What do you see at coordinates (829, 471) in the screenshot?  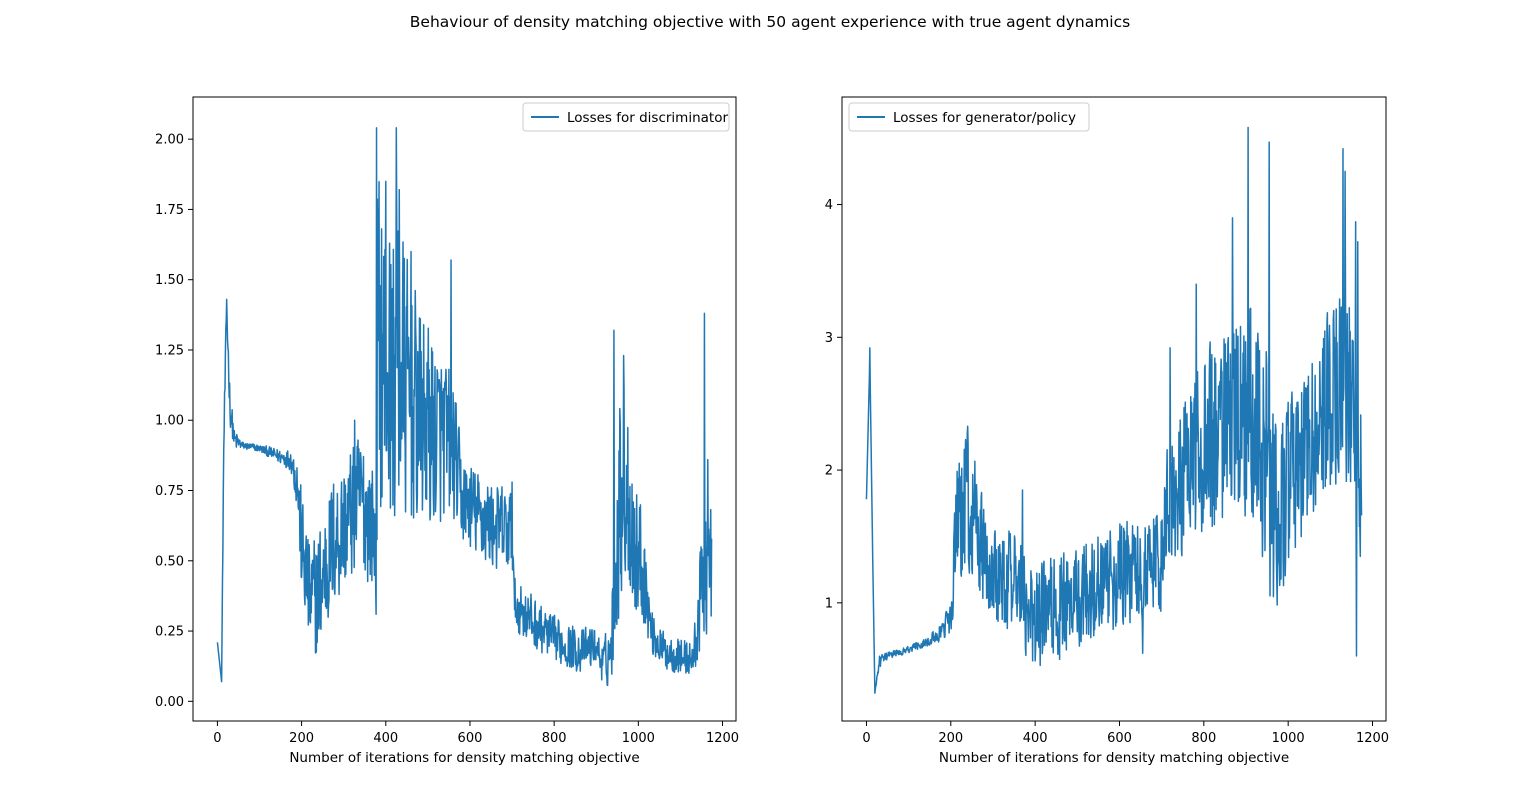 I see `y-tick-label: 2` at bounding box center [829, 471].